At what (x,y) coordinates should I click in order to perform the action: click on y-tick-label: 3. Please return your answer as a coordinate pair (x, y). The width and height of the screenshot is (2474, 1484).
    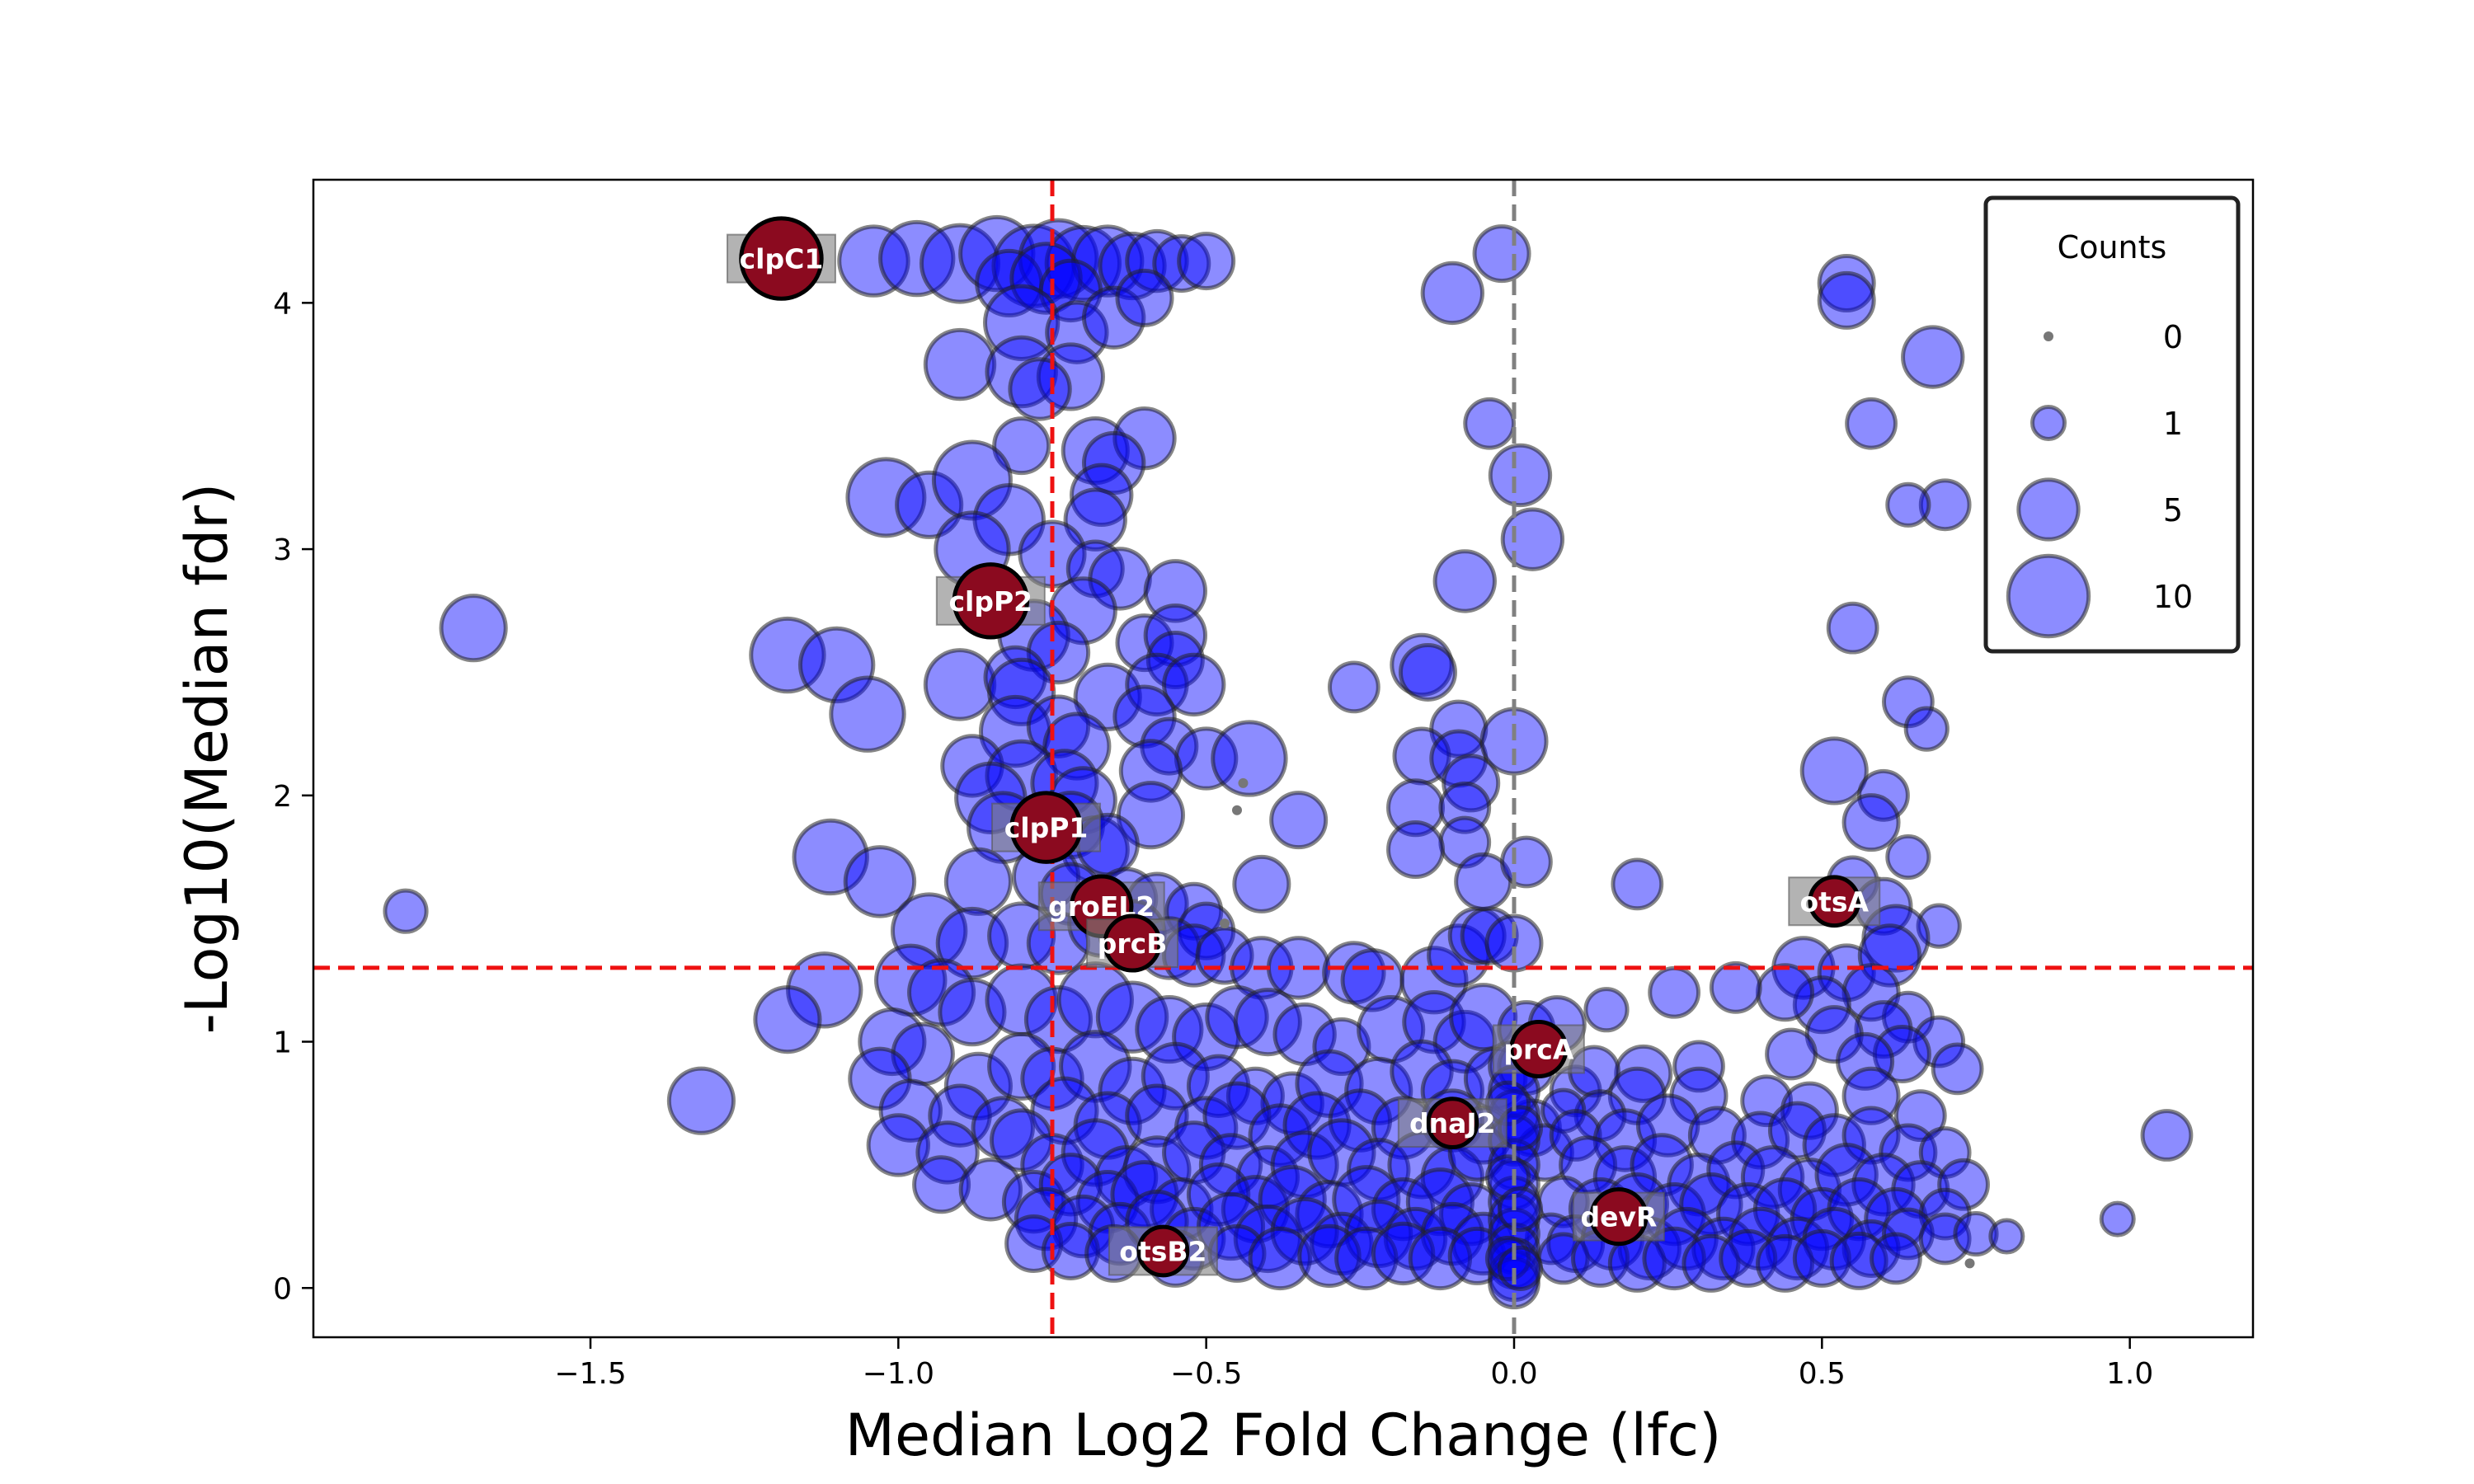
    Looking at the image, I should click on (282, 550).